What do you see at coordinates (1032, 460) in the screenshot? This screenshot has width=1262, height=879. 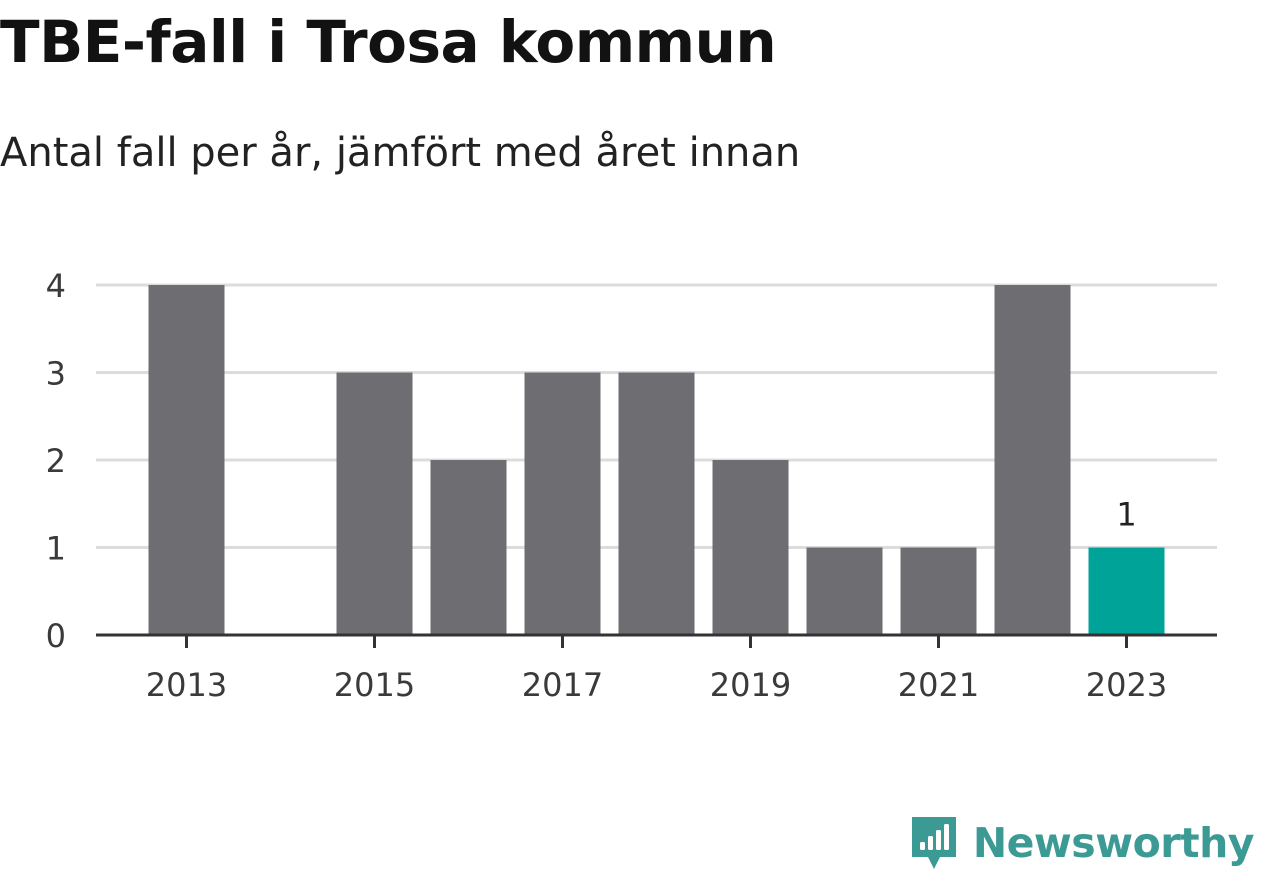 I see `bar-2022` at bounding box center [1032, 460].